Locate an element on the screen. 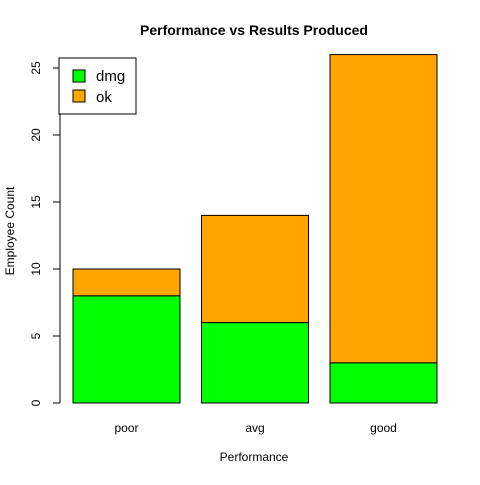  legend: dmg ok is located at coordinates (97, 86).